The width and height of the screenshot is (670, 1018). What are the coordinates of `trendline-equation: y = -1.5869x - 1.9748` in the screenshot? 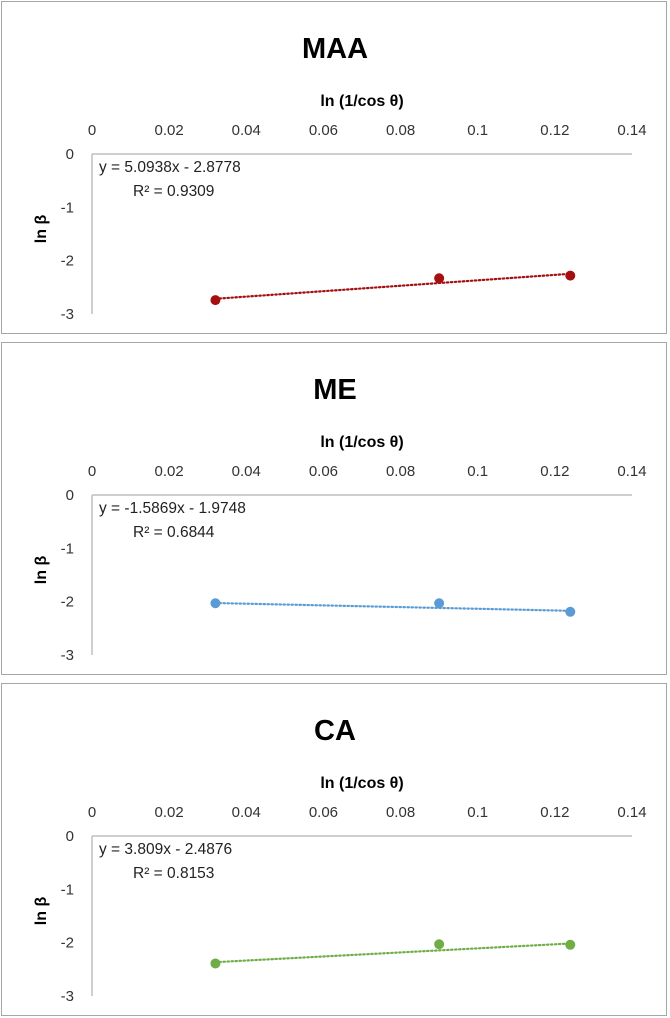 It's located at (172, 508).